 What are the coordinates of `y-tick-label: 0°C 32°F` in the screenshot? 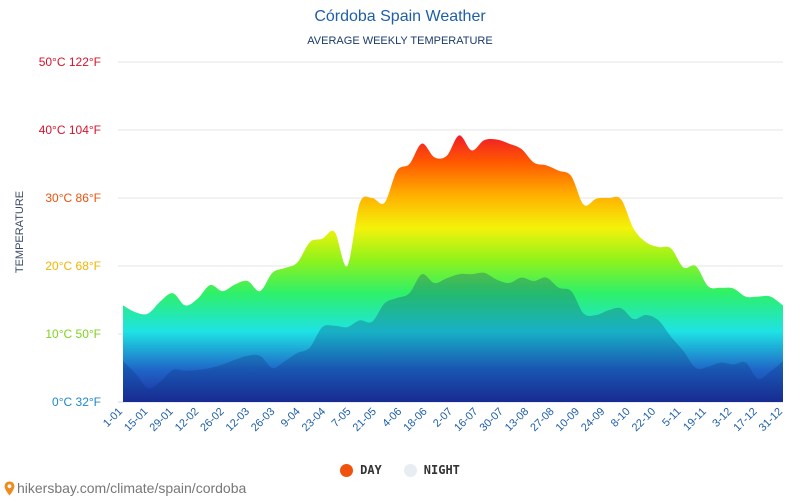 It's located at (76, 402).